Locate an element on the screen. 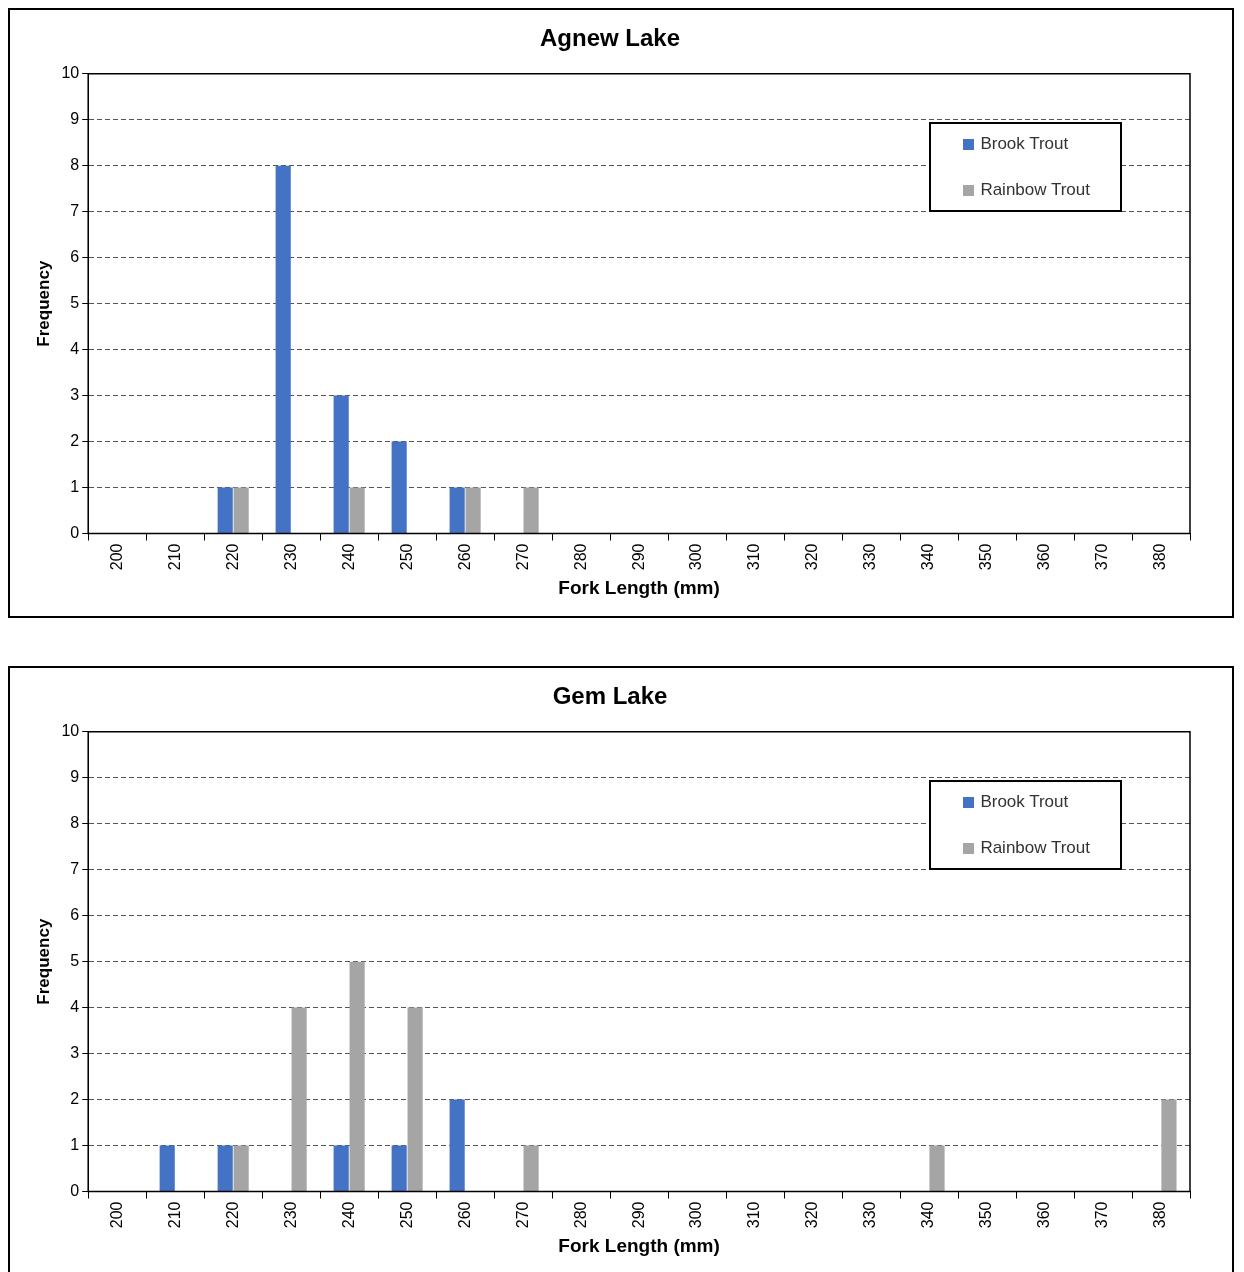  chart-title: Agnew Lake is located at coordinates (610, 38).